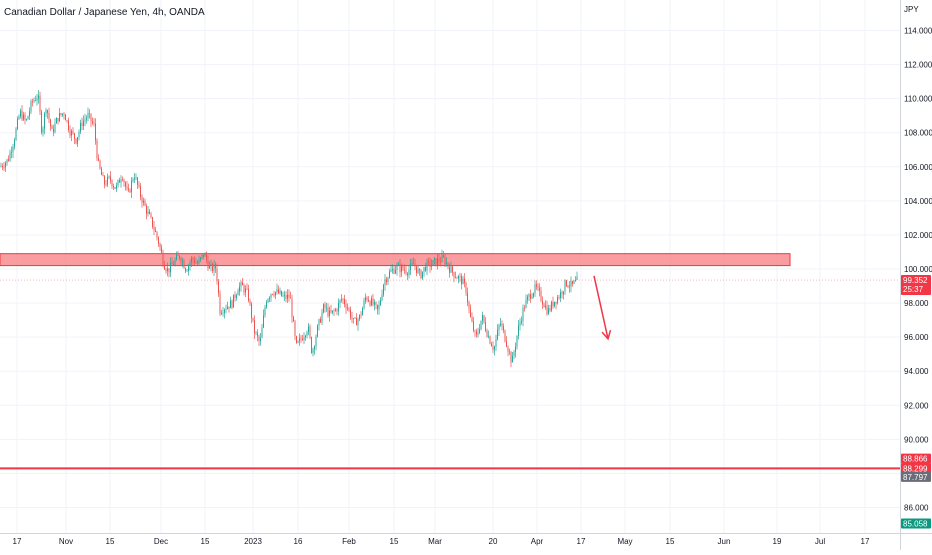 The image size is (932, 555). What do you see at coordinates (606, 335) in the screenshot?
I see `forecast-arrow-head` at bounding box center [606, 335].